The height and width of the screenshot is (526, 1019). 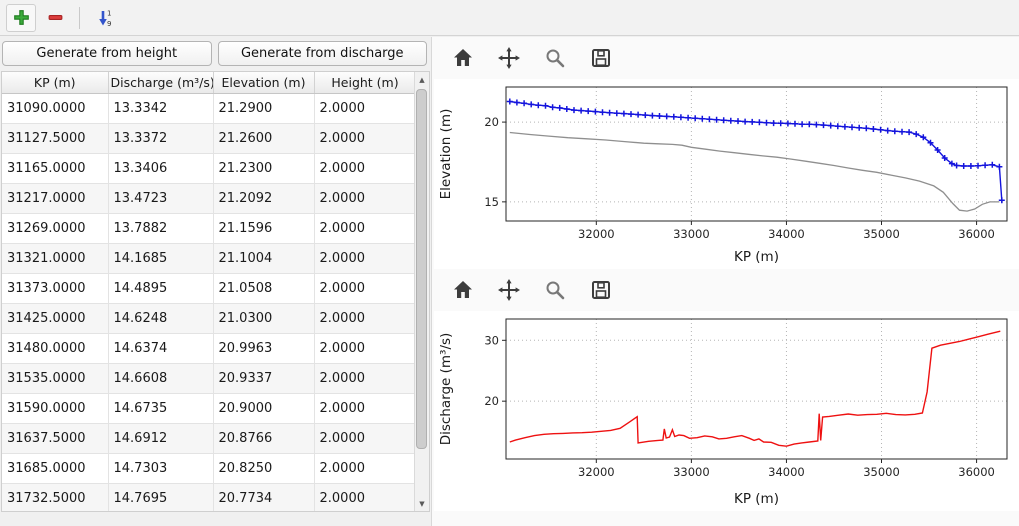 I want to click on sort-numeric-down-icon: 1 9, so click(x=105, y=18).